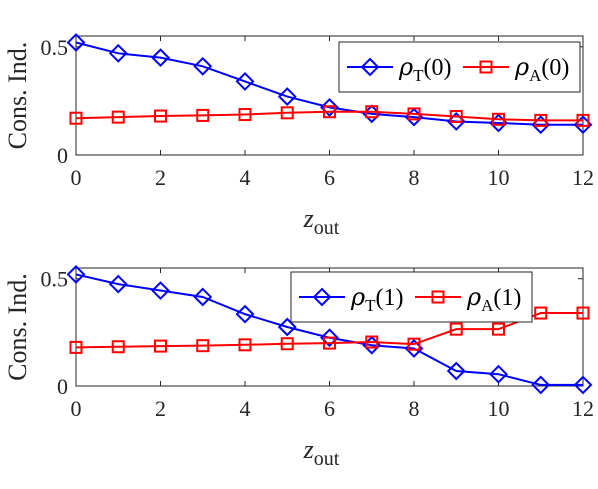  I want to click on panel2-legend-entry-rho-t-symbol: ρ, so click(357, 297).